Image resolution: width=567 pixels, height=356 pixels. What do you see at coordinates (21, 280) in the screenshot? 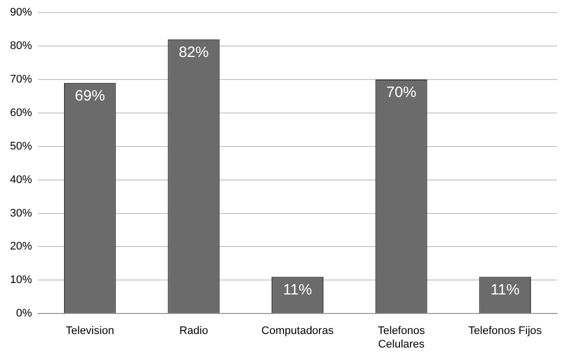
I see `y-tick-label: 10%` at bounding box center [21, 280].